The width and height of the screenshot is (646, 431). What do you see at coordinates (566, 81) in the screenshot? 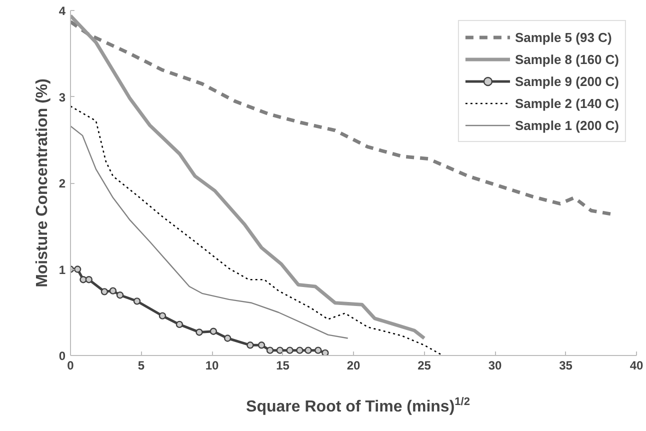
I see `legend-label: Sample 9 (200 C)` at bounding box center [566, 81].